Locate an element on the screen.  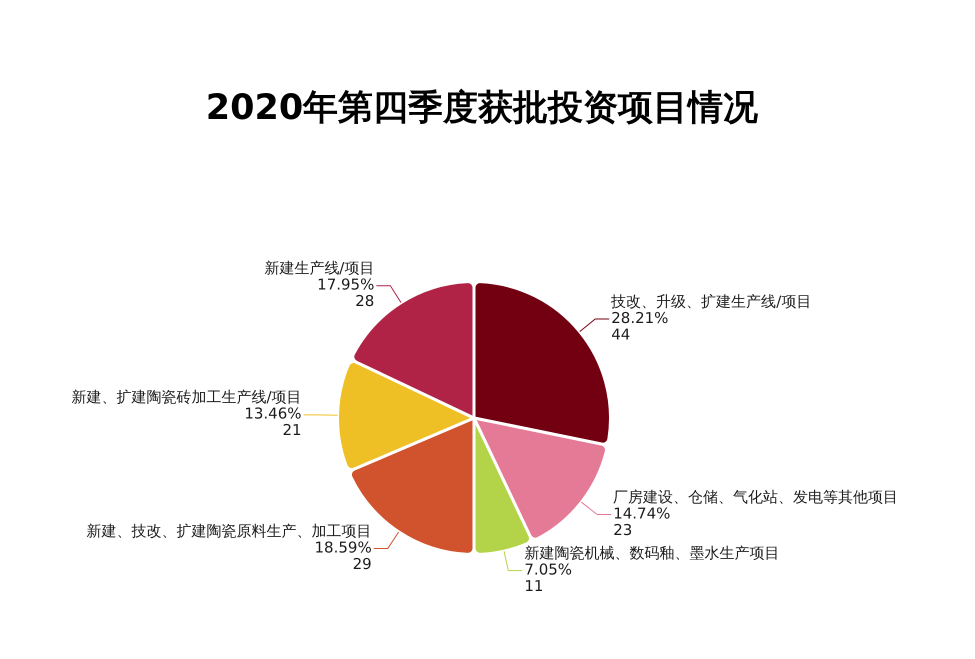
chart-title: 2020年第四季度获批投资项目情况 is located at coordinates (482, 108).